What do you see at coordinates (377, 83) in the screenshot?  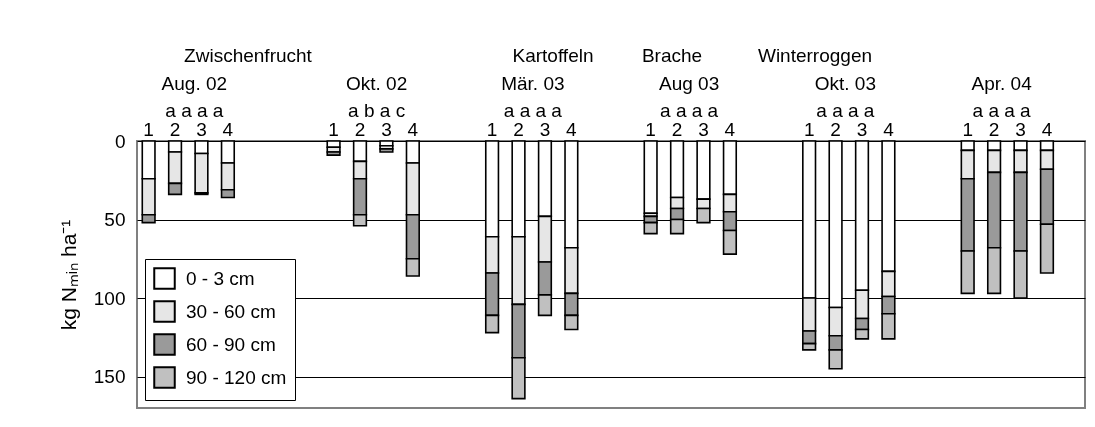 I see `text: Okt. 02` at bounding box center [377, 83].